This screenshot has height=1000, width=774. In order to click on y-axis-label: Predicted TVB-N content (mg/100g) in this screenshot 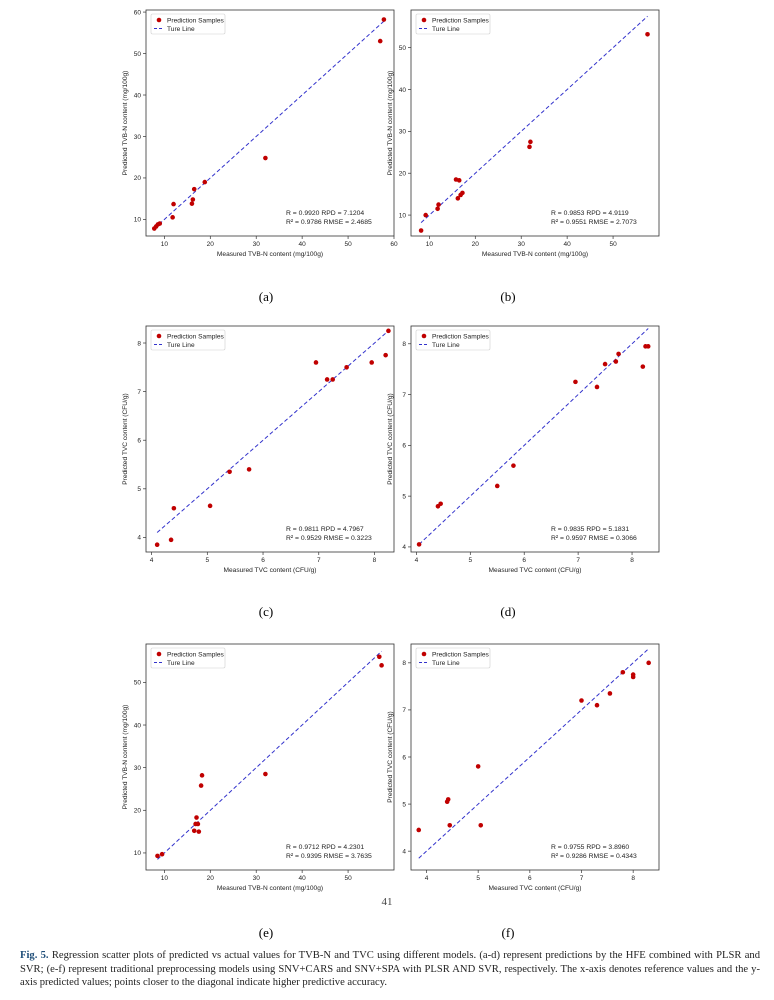, I will do `click(125, 757)`.